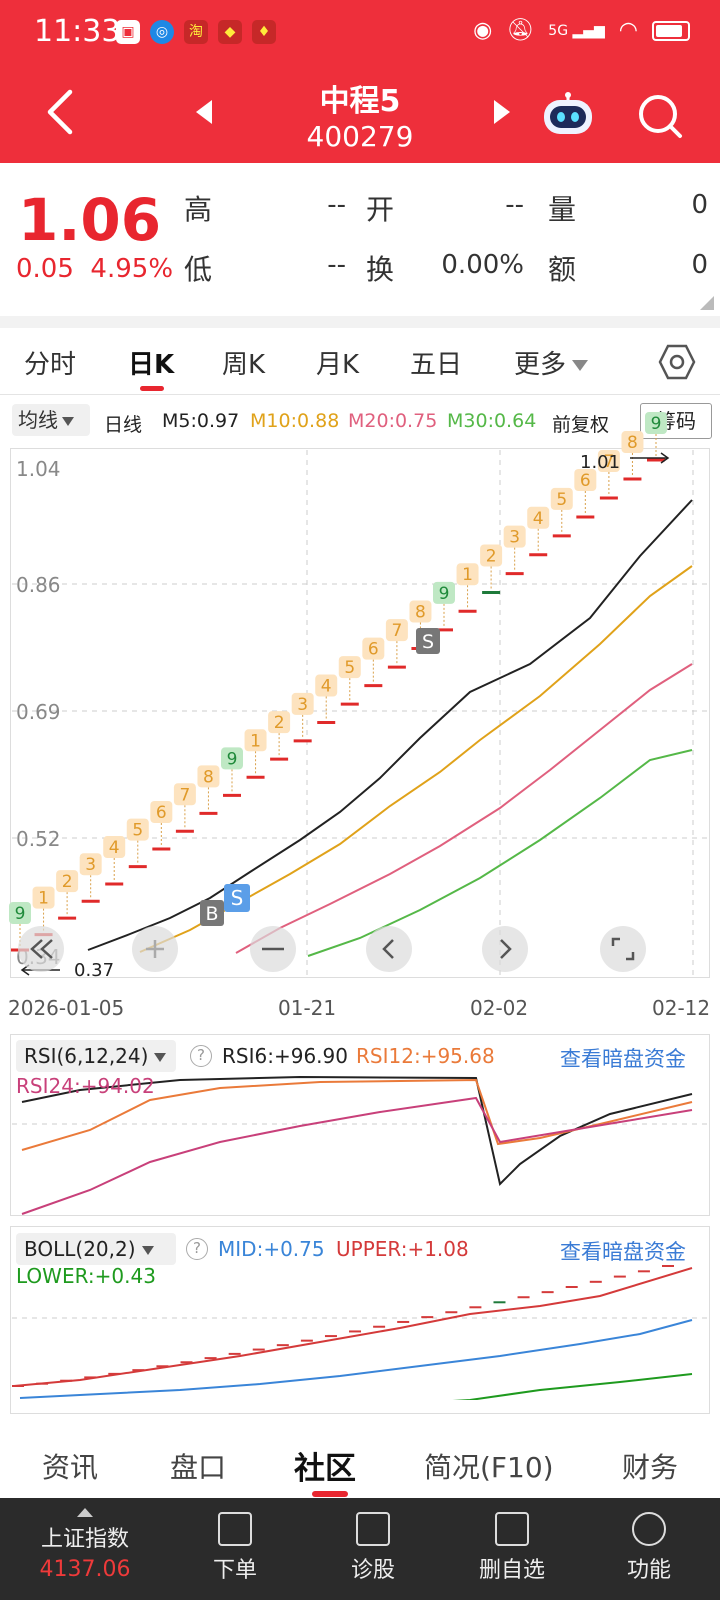  I want to click on td-label: 4, so click(114, 848).